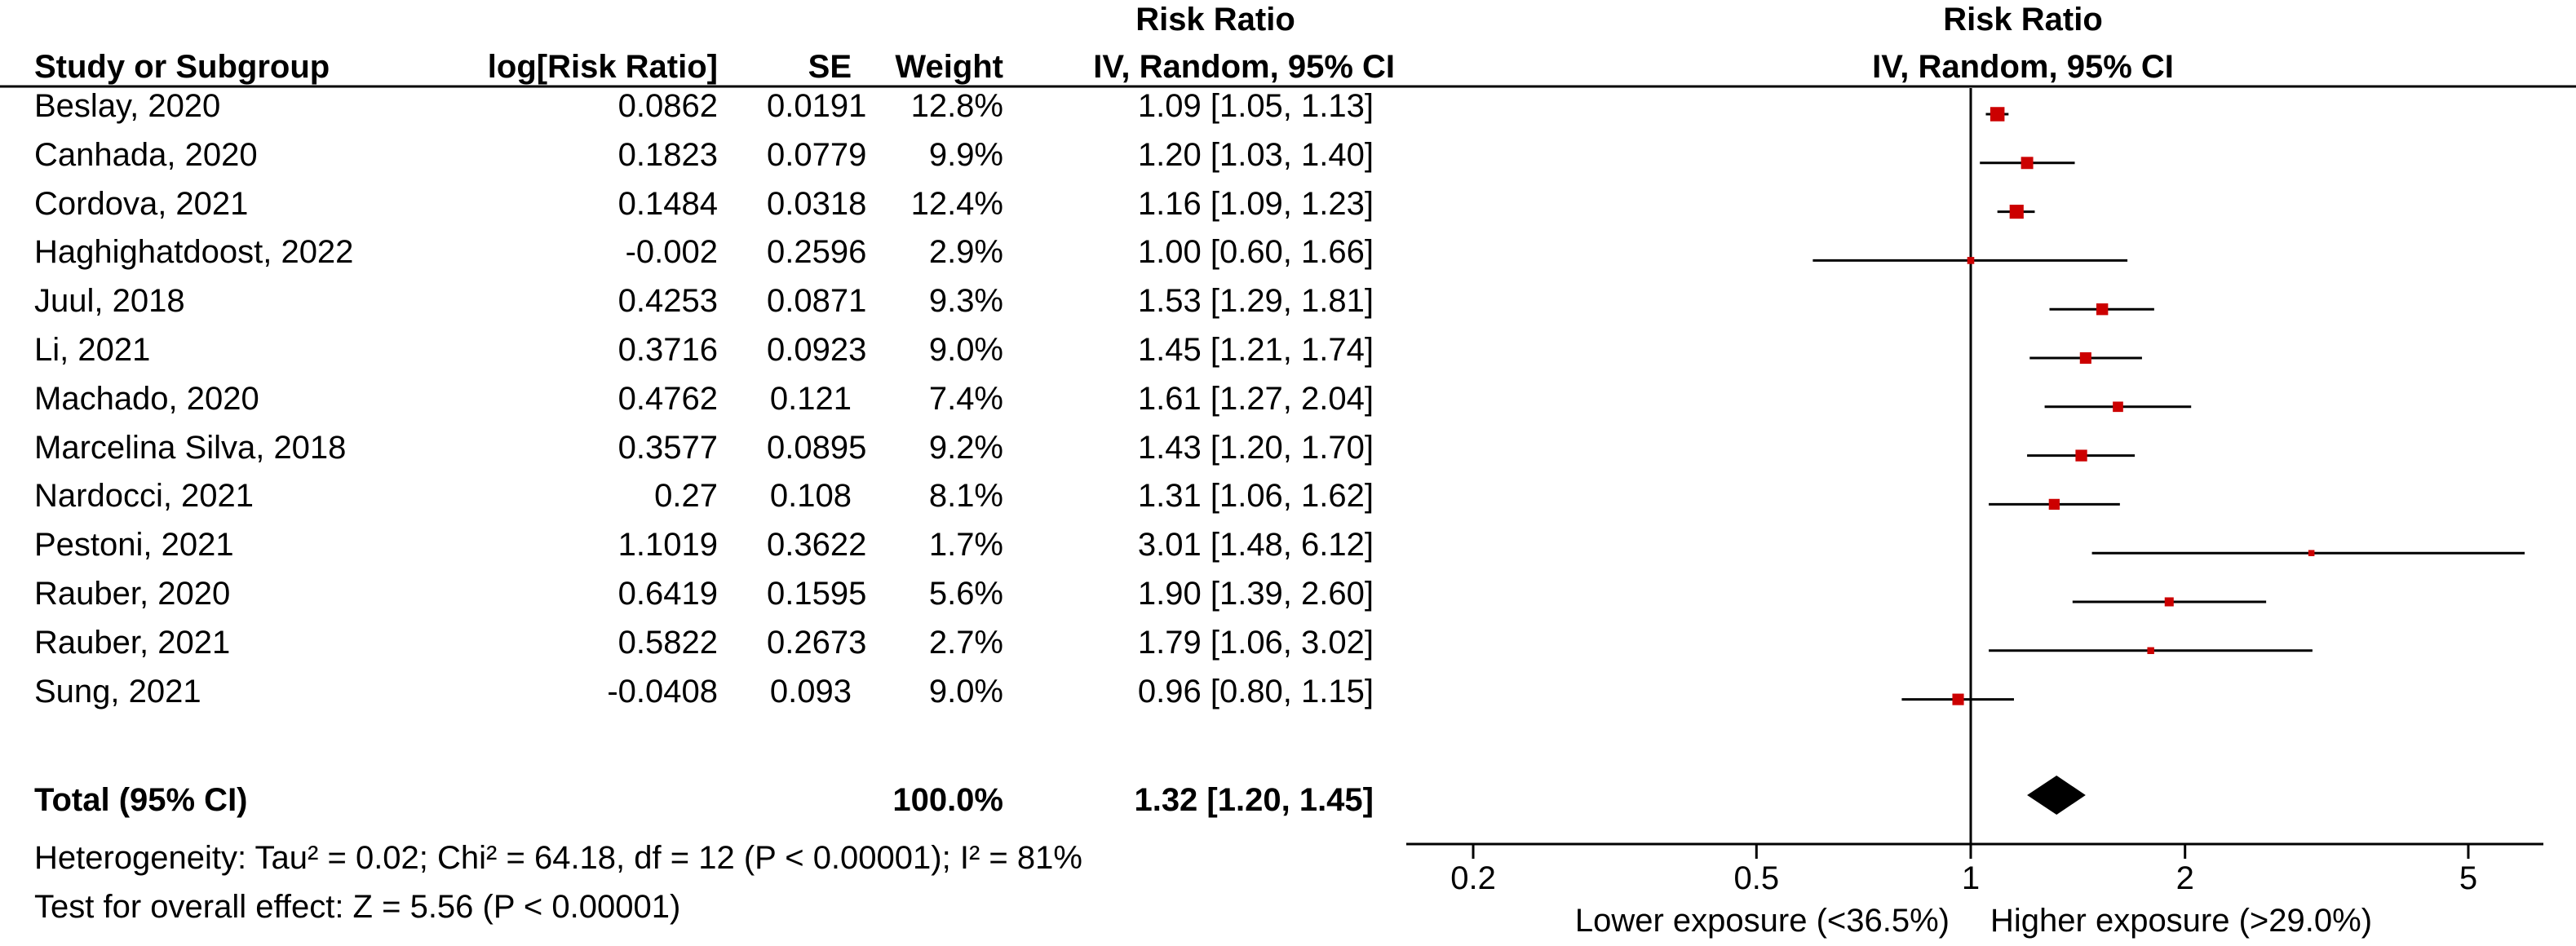  What do you see at coordinates (141, 800) in the screenshot?
I see `total-label: Total (95% CI)` at bounding box center [141, 800].